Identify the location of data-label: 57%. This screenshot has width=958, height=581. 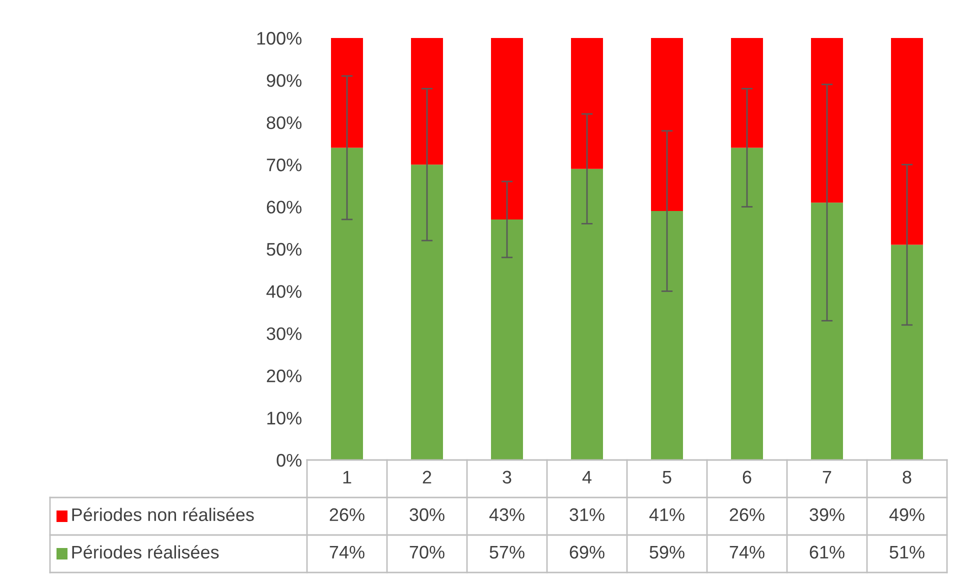
(507, 552).